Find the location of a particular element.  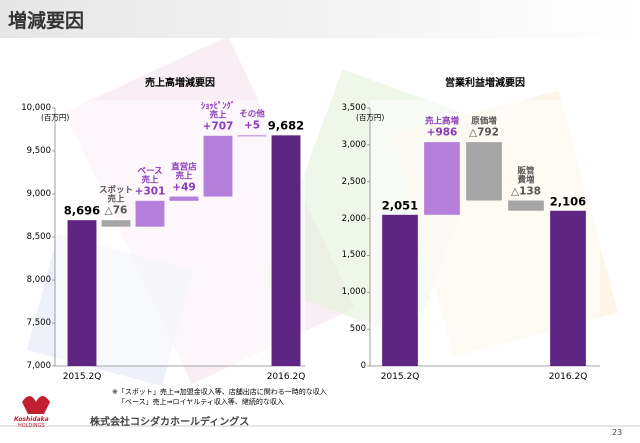

logo-sub: HOLDINGS is located at coordinates (31, 426).